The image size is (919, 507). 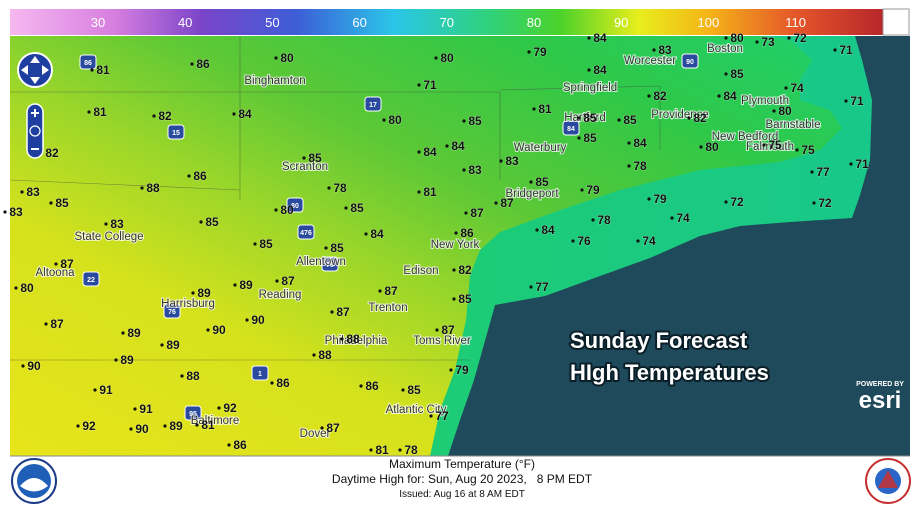 What do you see at coordinates (193, 414) in the screenshot?
I see `highway-number: 95` at bounding box center [193, 414].